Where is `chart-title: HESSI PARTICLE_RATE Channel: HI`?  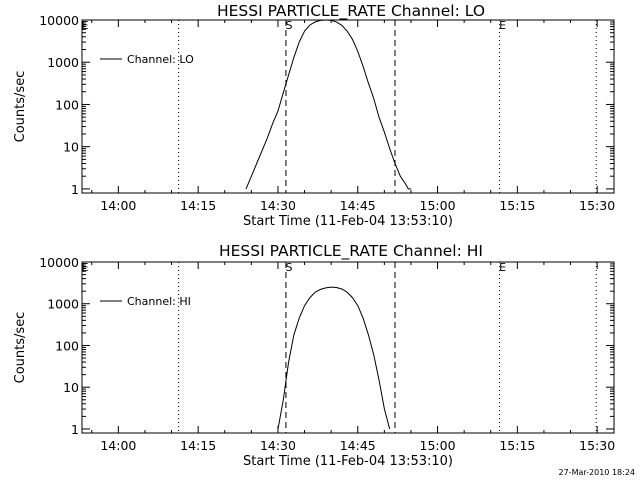 chart-title: HESSI PARTICLE_RATE Channel: HI is located at coordinates (351, 251).